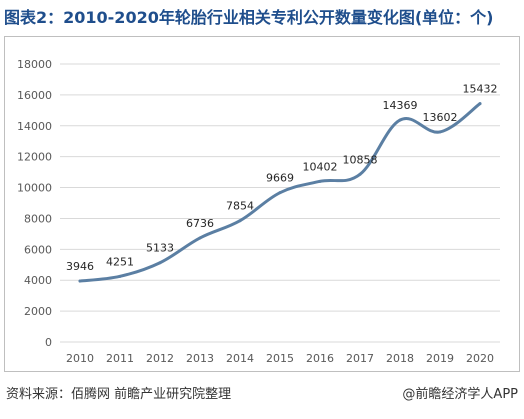 The height and width of the screenshot is (419, 524). What do you see at coordinates (360, 159) in the screenshot?
I see `data-label: 10858` at bounding box center [360, 159].